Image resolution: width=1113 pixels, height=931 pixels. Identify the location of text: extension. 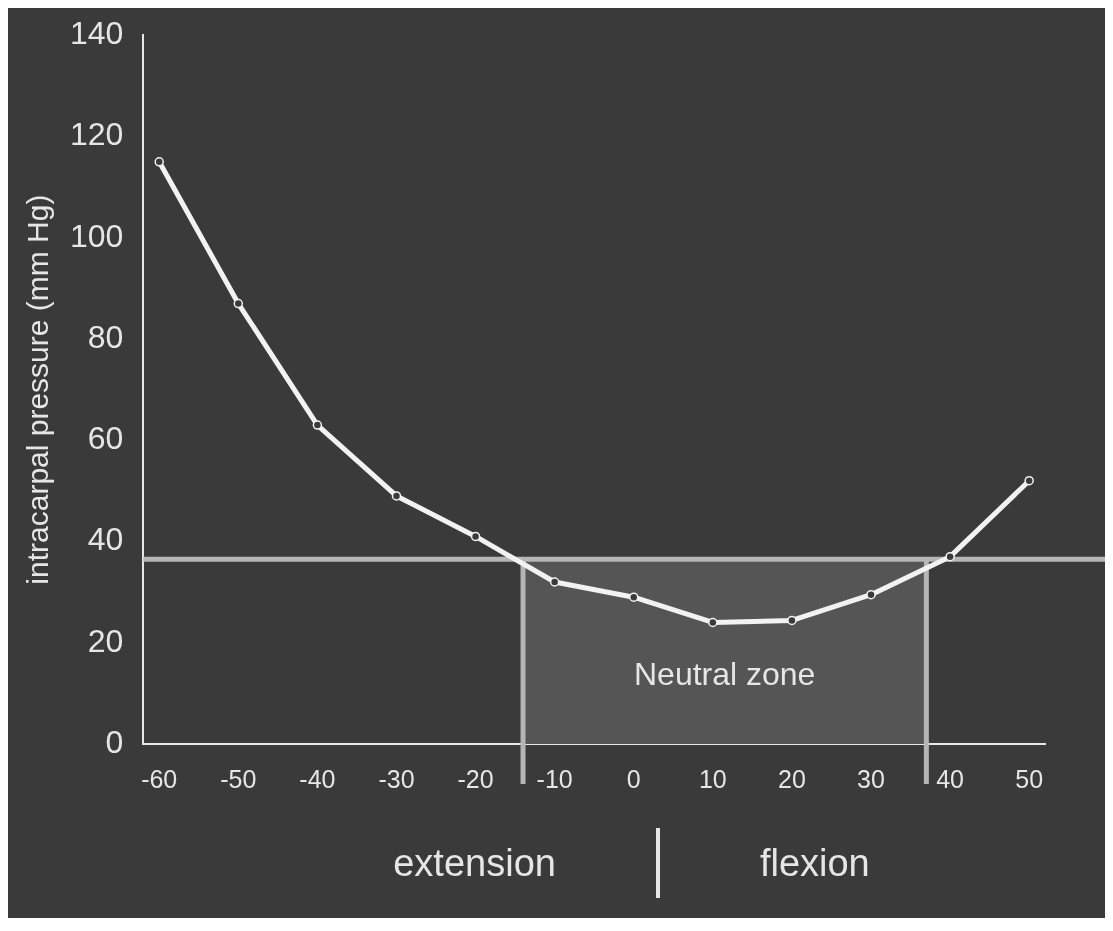
(474, 863).